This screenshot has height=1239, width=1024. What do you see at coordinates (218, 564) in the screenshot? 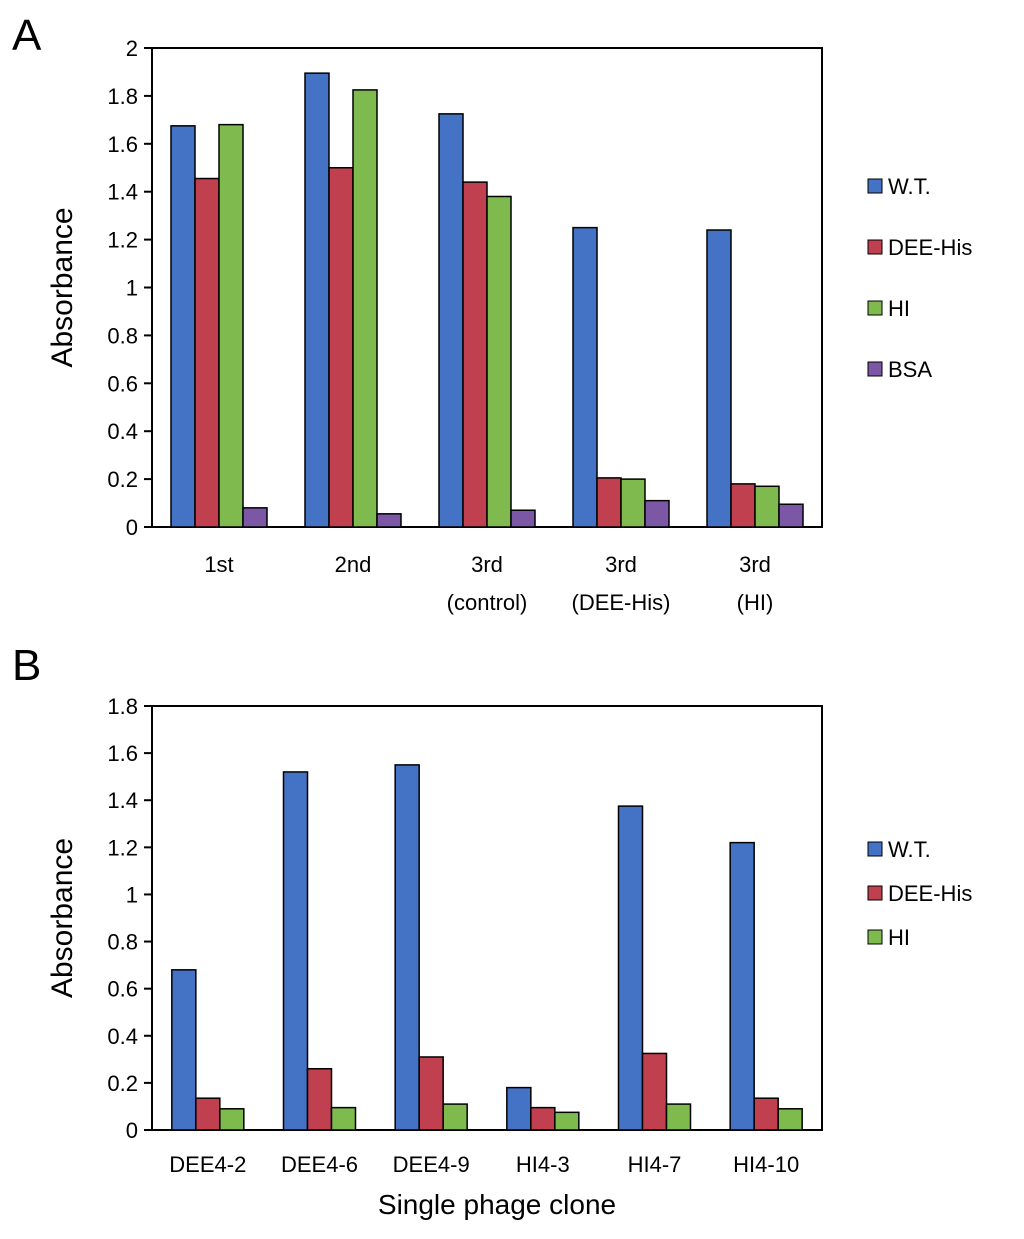
I see `x-tick-label: 1st` at bounding box center [218, 564].